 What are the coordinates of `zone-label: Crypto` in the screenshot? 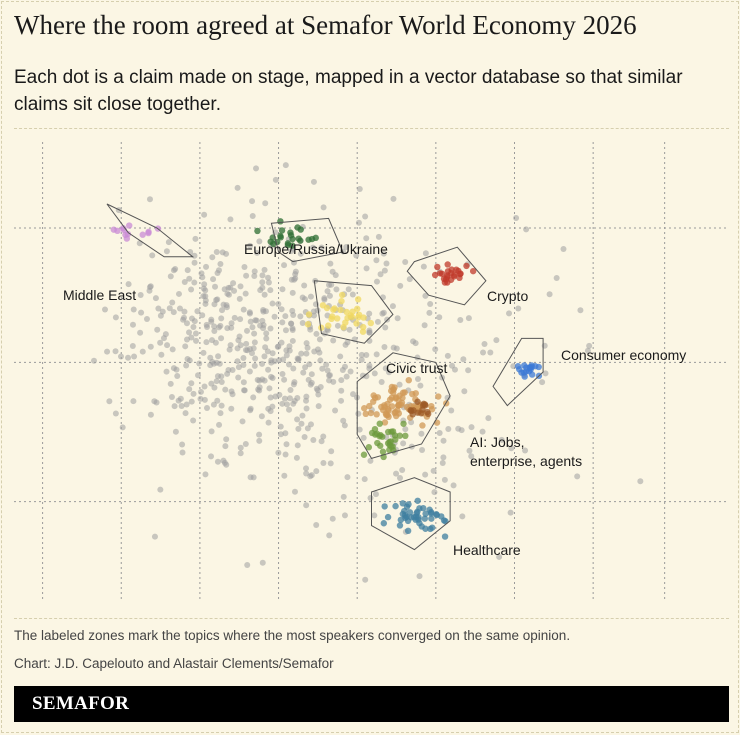 It's located at (507, 296).